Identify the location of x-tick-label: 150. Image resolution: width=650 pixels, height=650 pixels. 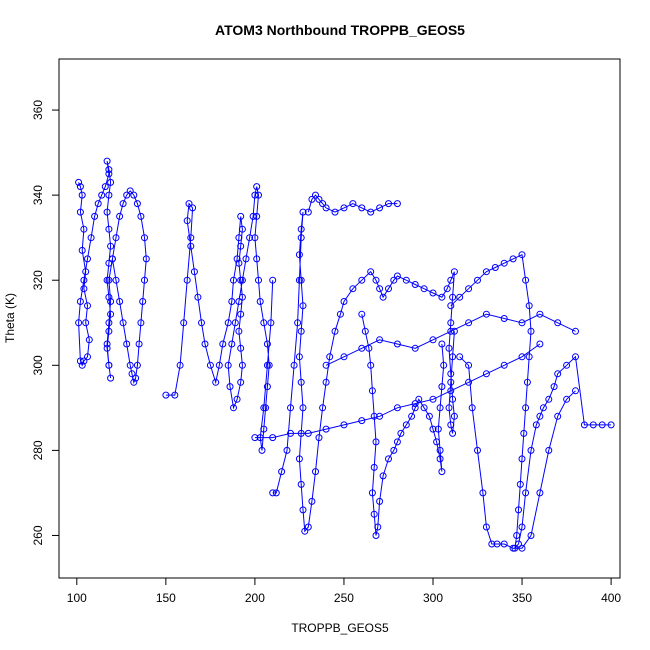
(166, 598).